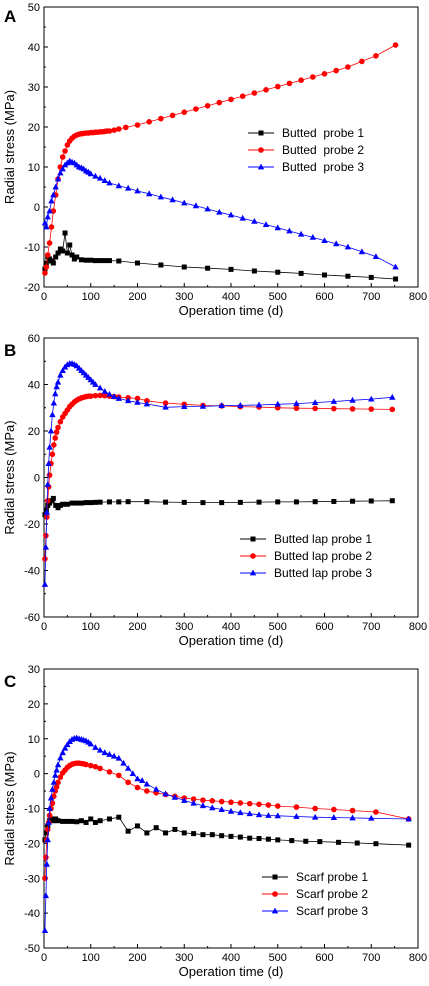  What do you see at coordinates (32, 618) in the screenshot?
I see `y-tick-label: -60` at bounding box center [32, 618].